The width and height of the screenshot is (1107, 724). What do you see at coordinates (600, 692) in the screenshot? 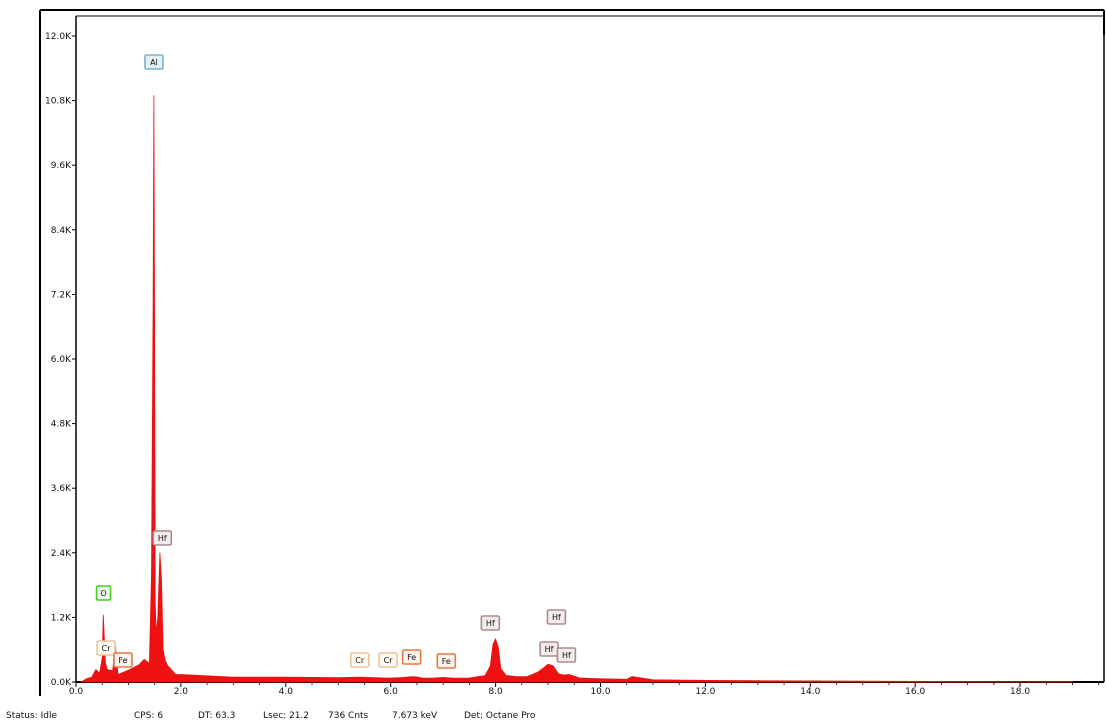
I see `x-tick-label: 10.0` at bounding box center [600, 692].